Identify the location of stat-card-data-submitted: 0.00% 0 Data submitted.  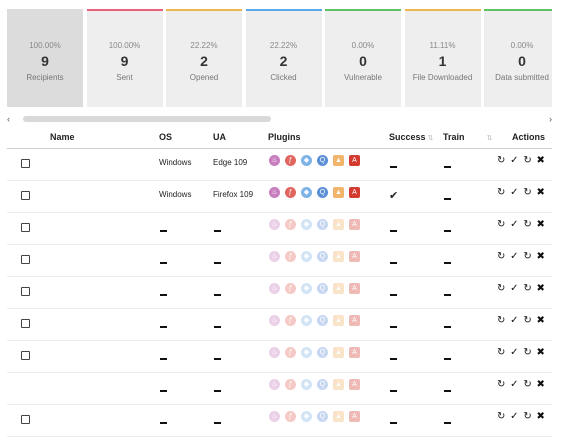
(518, 58).